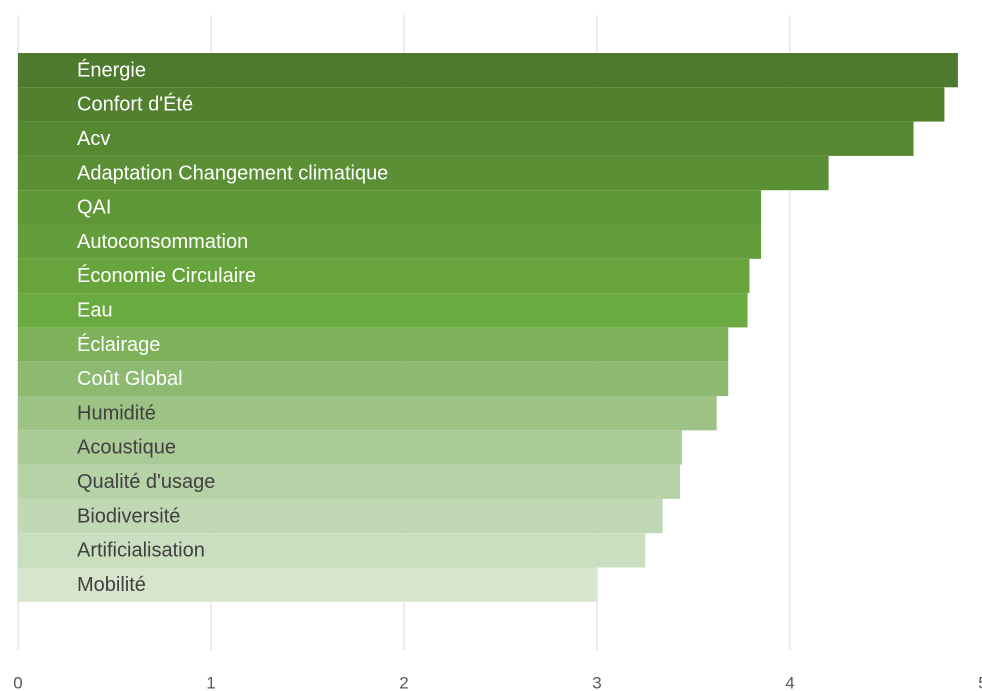 This screenshot has height=691, width=982. What do you see at coordinates (130, 379) in the screenshot?
I see `bar-label: Coût Global` at bounding box center [130, 379].